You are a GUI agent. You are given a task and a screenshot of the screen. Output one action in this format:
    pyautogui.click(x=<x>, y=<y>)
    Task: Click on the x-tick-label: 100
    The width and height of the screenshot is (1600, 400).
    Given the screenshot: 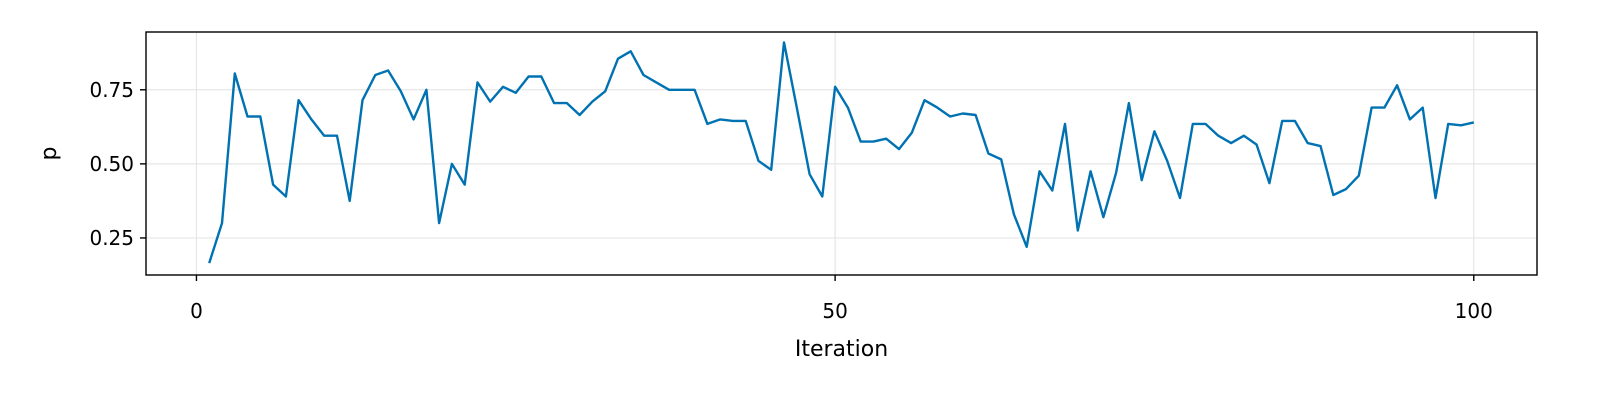 What is the action you would take?
    pyautogui.click(x=1474, y=311)
    